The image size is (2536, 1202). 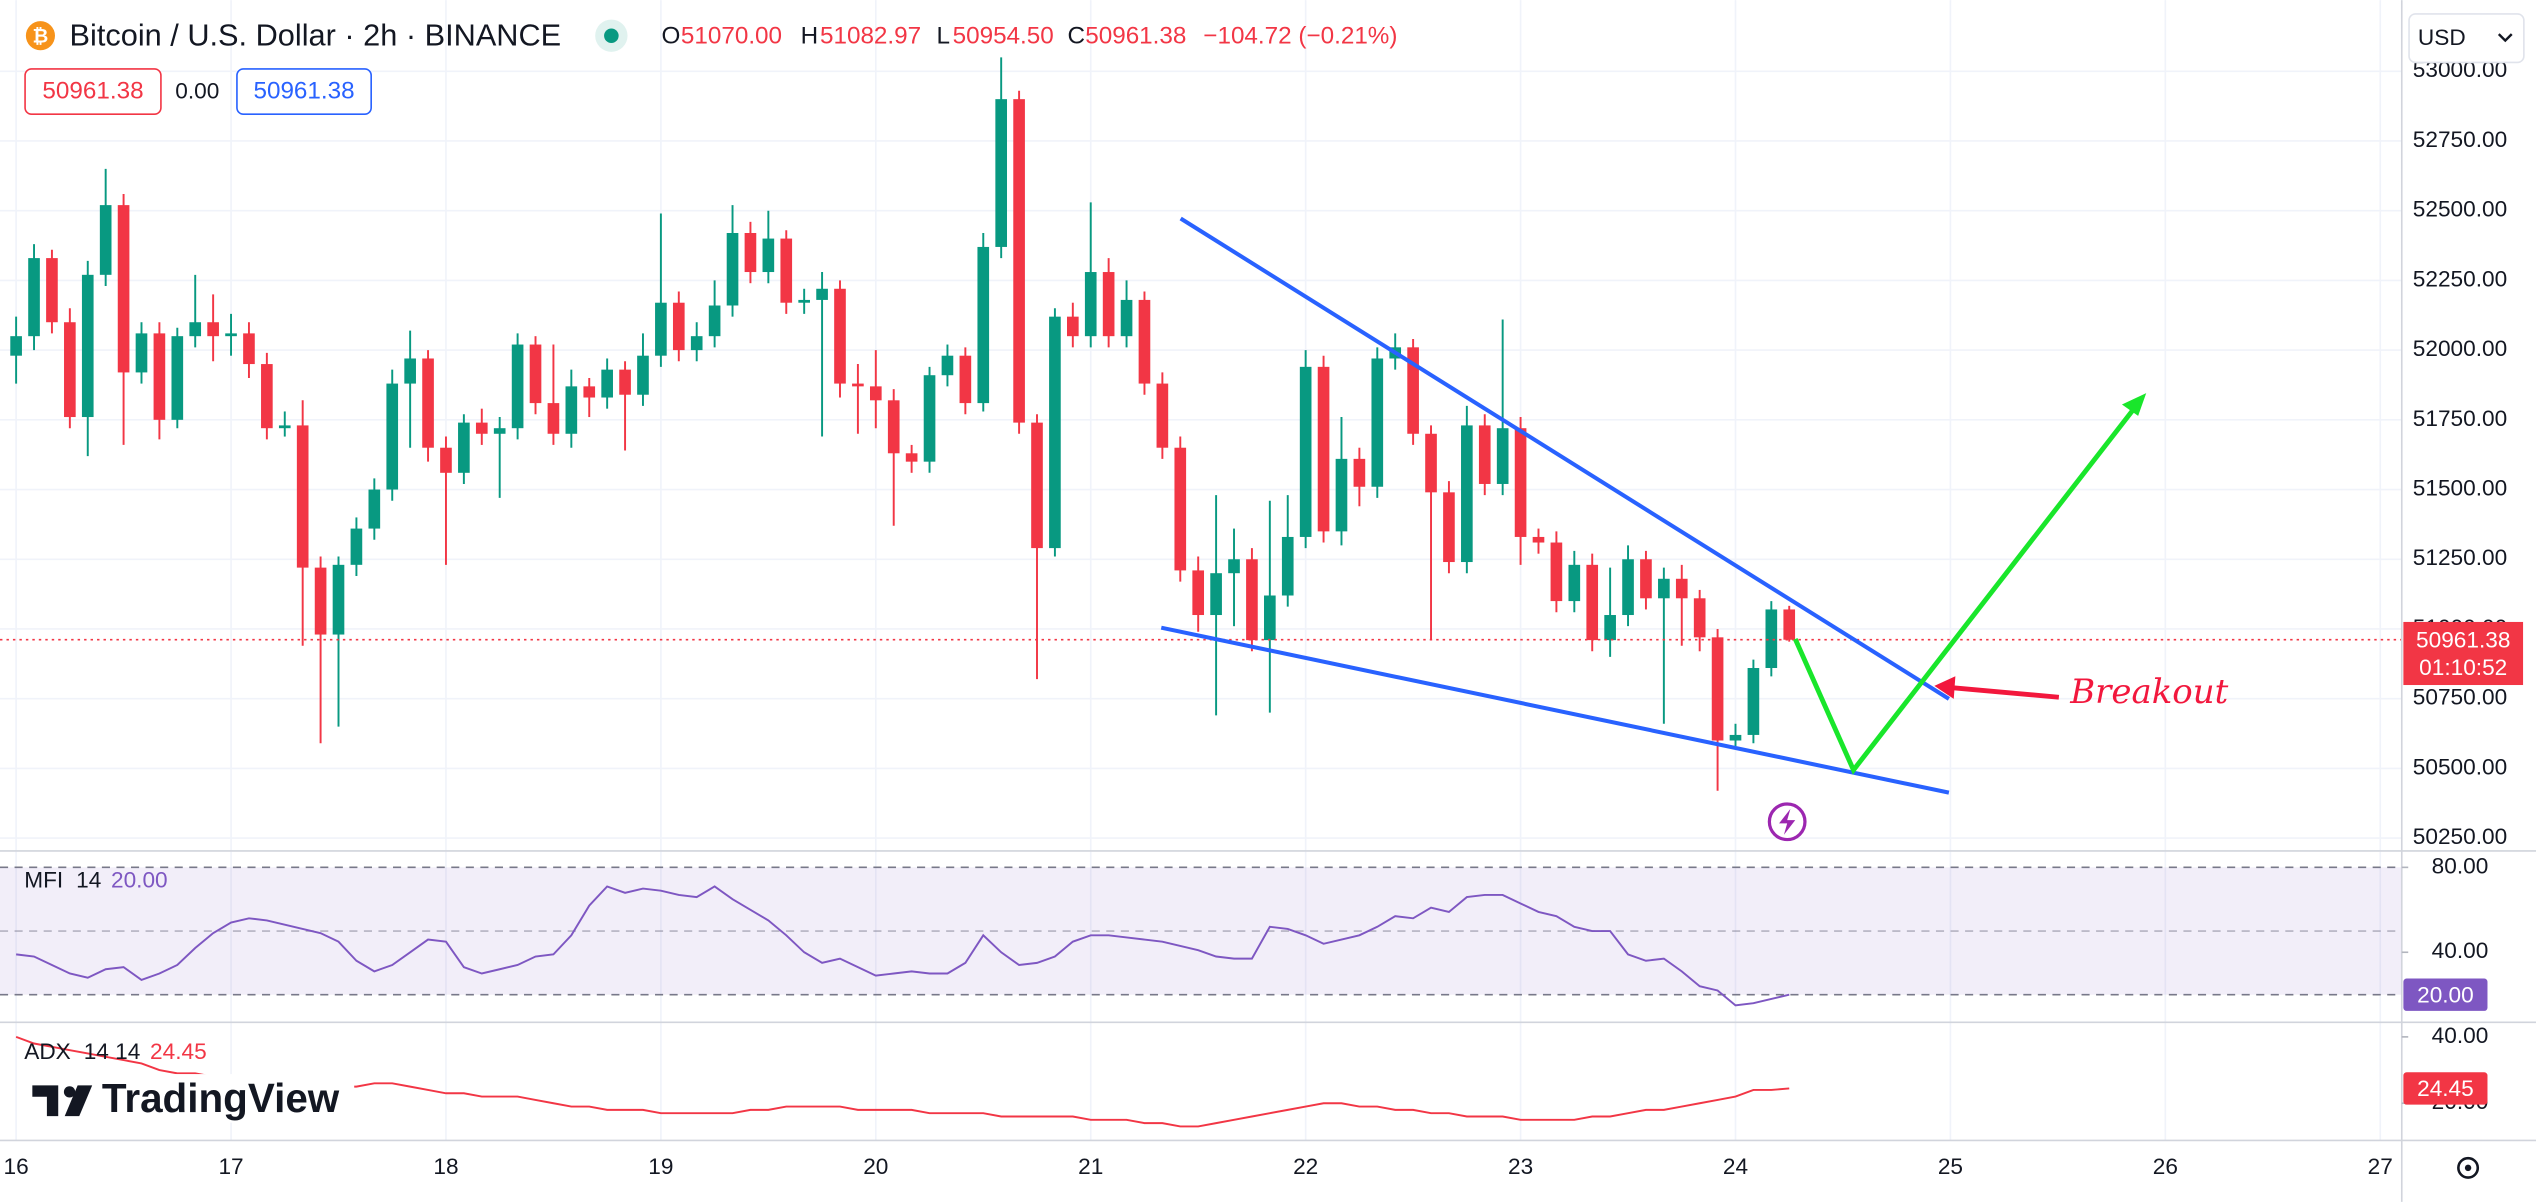 What do you see at coordinates (2505, 38) in the screenshot?
I see `chevron` at bounding box center [2505, 38].